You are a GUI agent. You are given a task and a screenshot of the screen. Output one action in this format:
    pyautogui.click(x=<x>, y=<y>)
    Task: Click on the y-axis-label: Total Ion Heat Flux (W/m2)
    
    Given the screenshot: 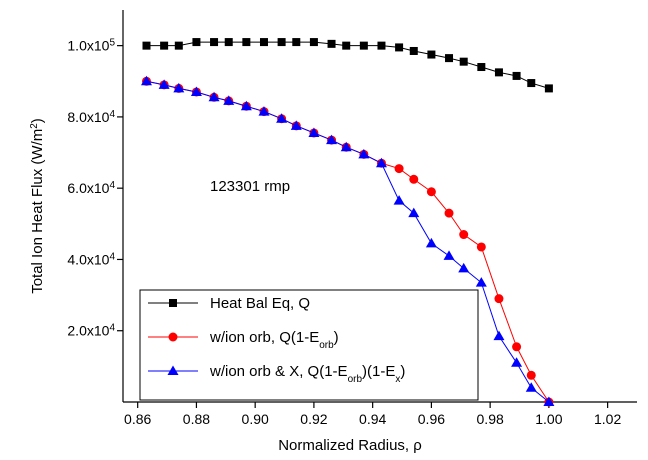 What is the action you would take?
    pyautogui.click(x=38, y=206)
    